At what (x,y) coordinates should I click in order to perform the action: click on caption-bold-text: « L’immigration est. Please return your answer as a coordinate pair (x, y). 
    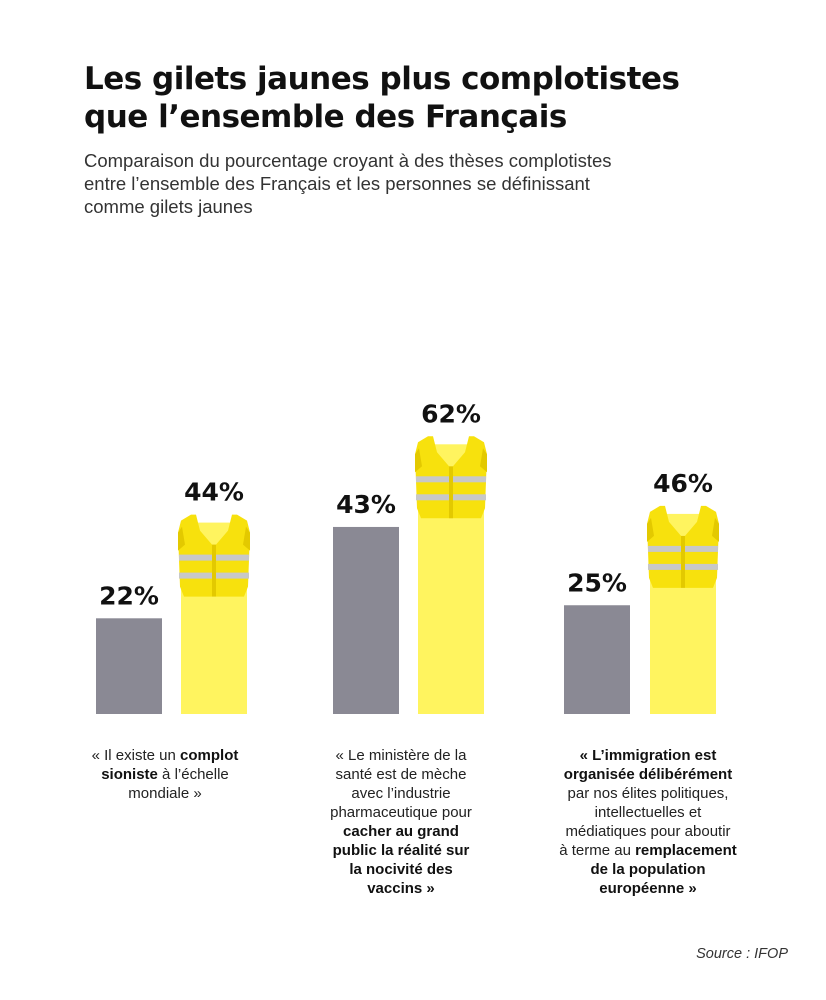
    Looking at the image, I should click on (648, 755).